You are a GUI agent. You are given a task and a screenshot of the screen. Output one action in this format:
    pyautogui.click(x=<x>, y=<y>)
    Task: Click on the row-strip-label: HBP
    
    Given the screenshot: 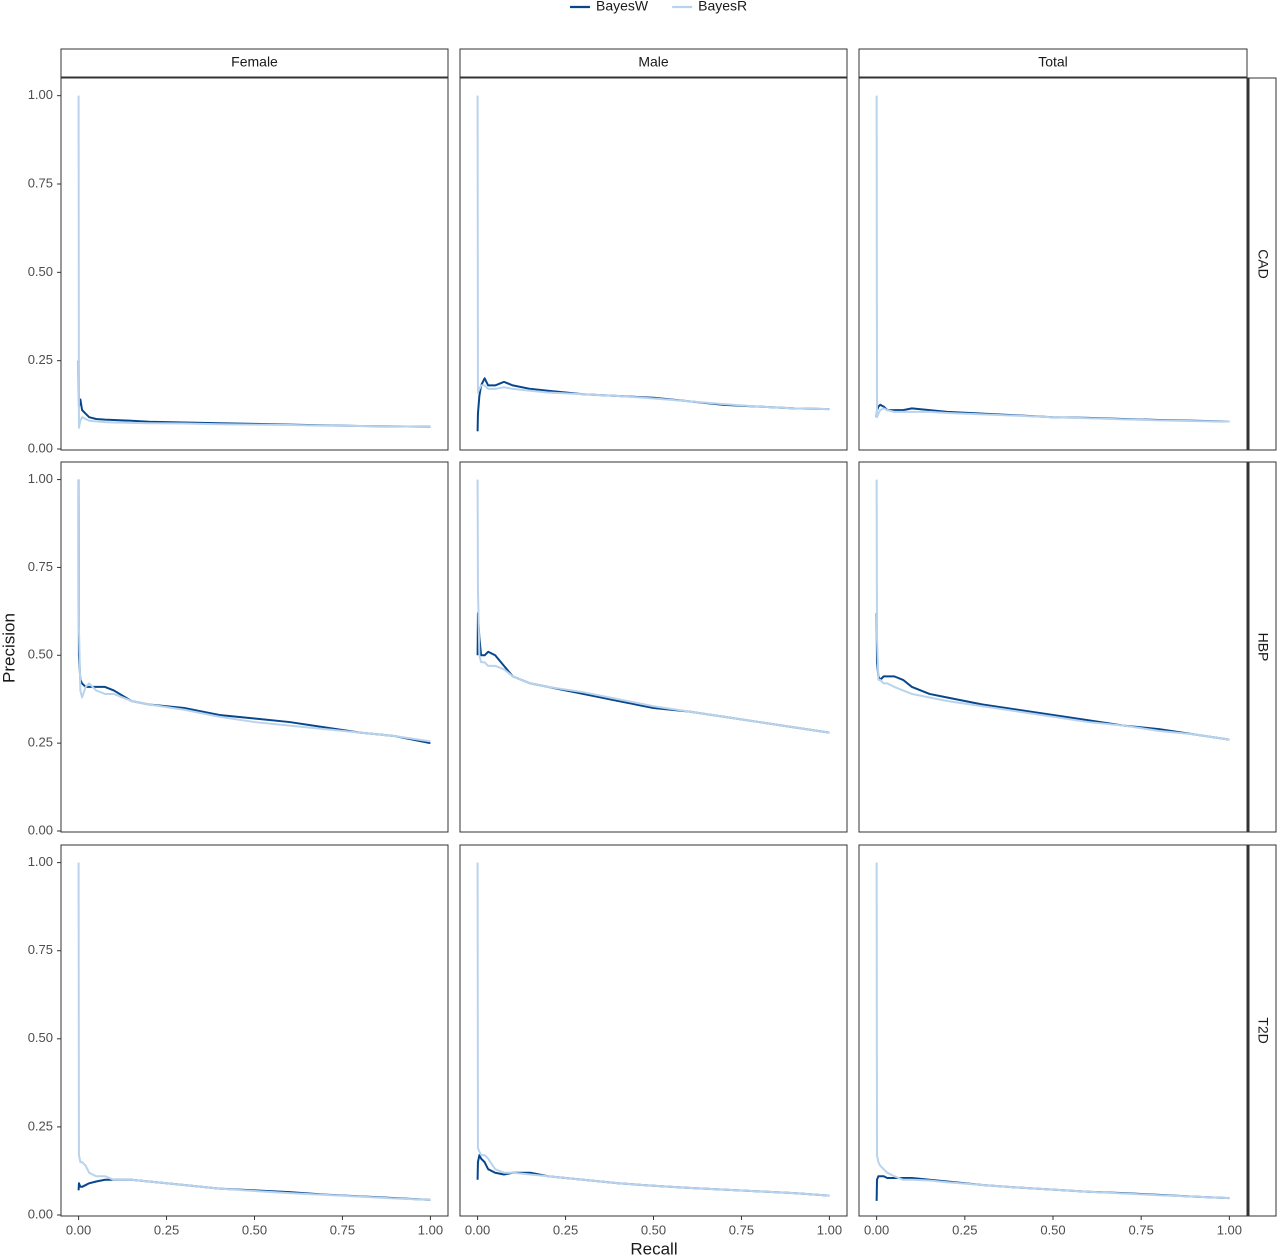 What is the action you would take?
    pyautogui.click(x=1263, y=647)
    